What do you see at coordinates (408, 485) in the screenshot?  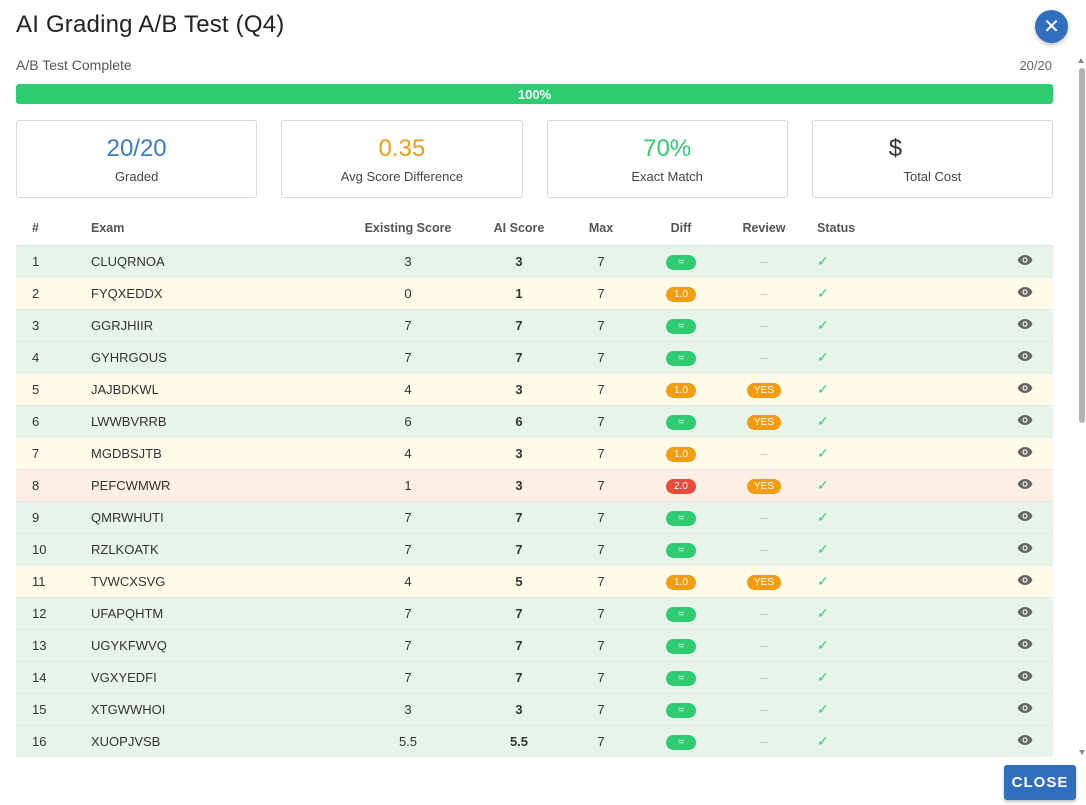 I see `existing-score: 1` at bounding box center [408, 485].